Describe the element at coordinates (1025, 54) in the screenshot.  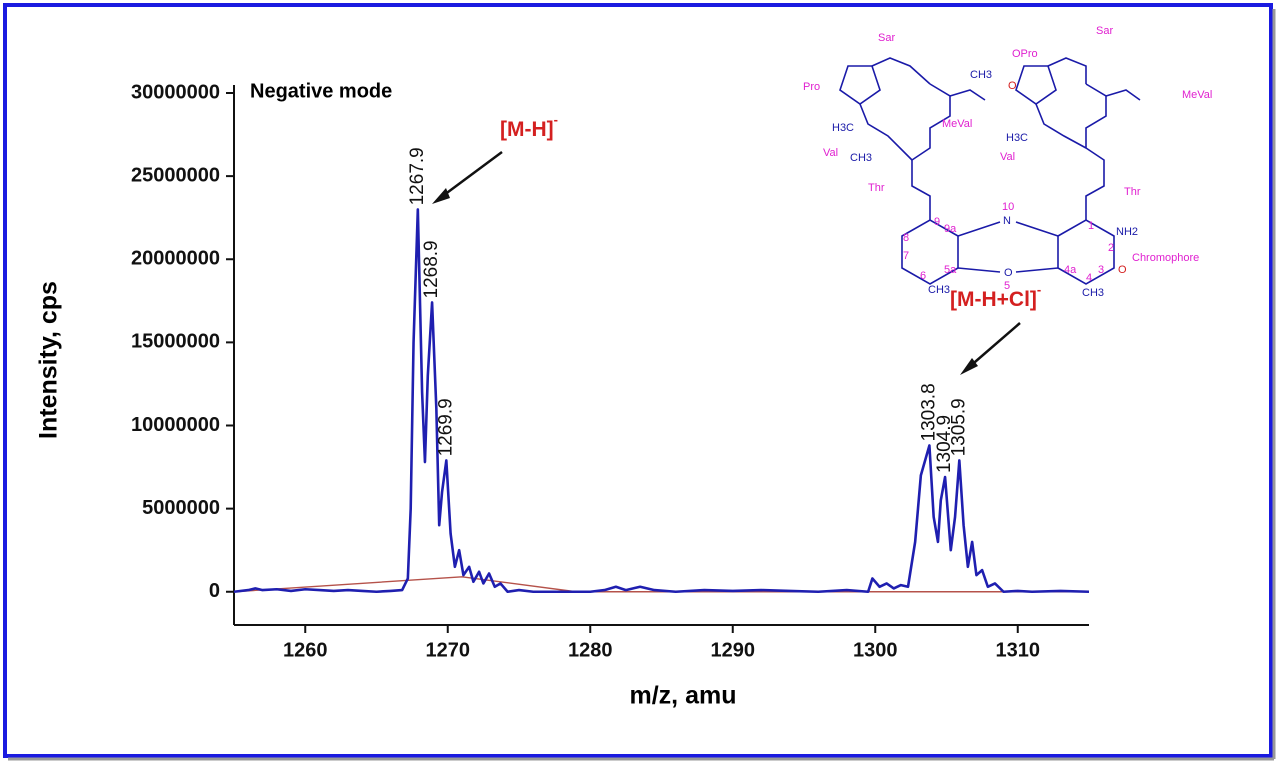
I see `residue: OPro` at that location.